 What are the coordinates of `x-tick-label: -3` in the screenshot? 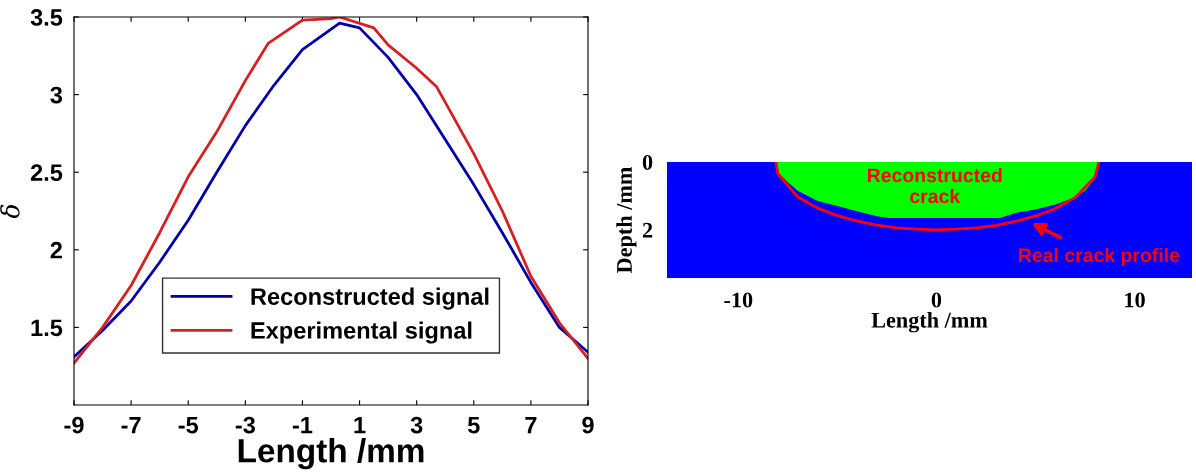 It's located at (245, 425).